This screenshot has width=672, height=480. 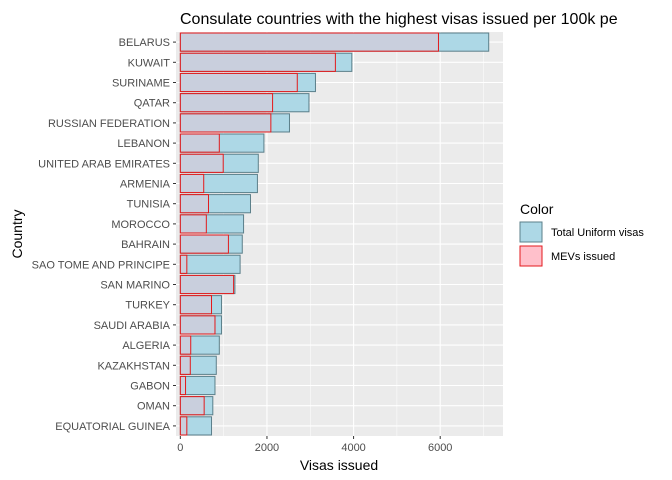 I want to click on y-tick-label-gabon: GABON, so click(x=150, y=387).